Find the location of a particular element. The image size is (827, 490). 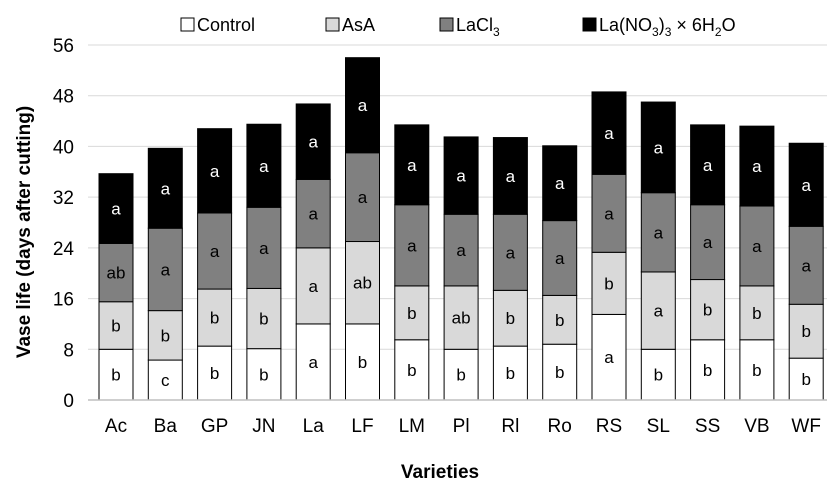

legend-la-sub2: 3 is located at coordinates (668, 32).